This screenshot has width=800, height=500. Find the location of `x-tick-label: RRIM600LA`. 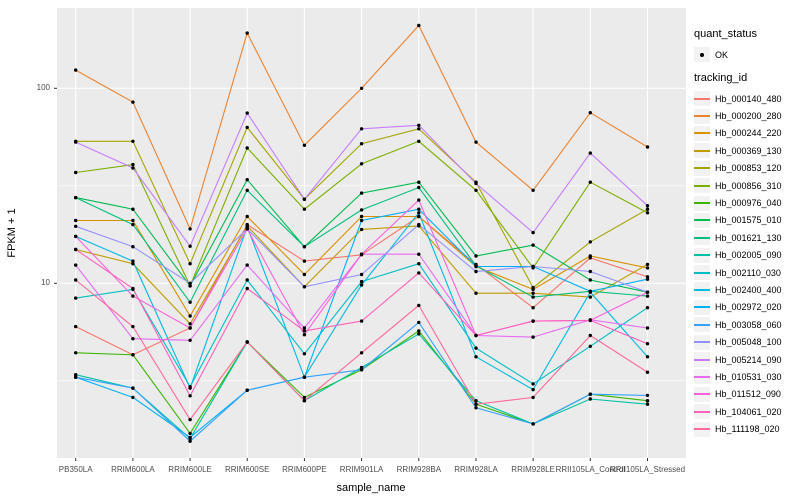

x-tick-label: RRIM600LA is located at coordinates (133, 469).